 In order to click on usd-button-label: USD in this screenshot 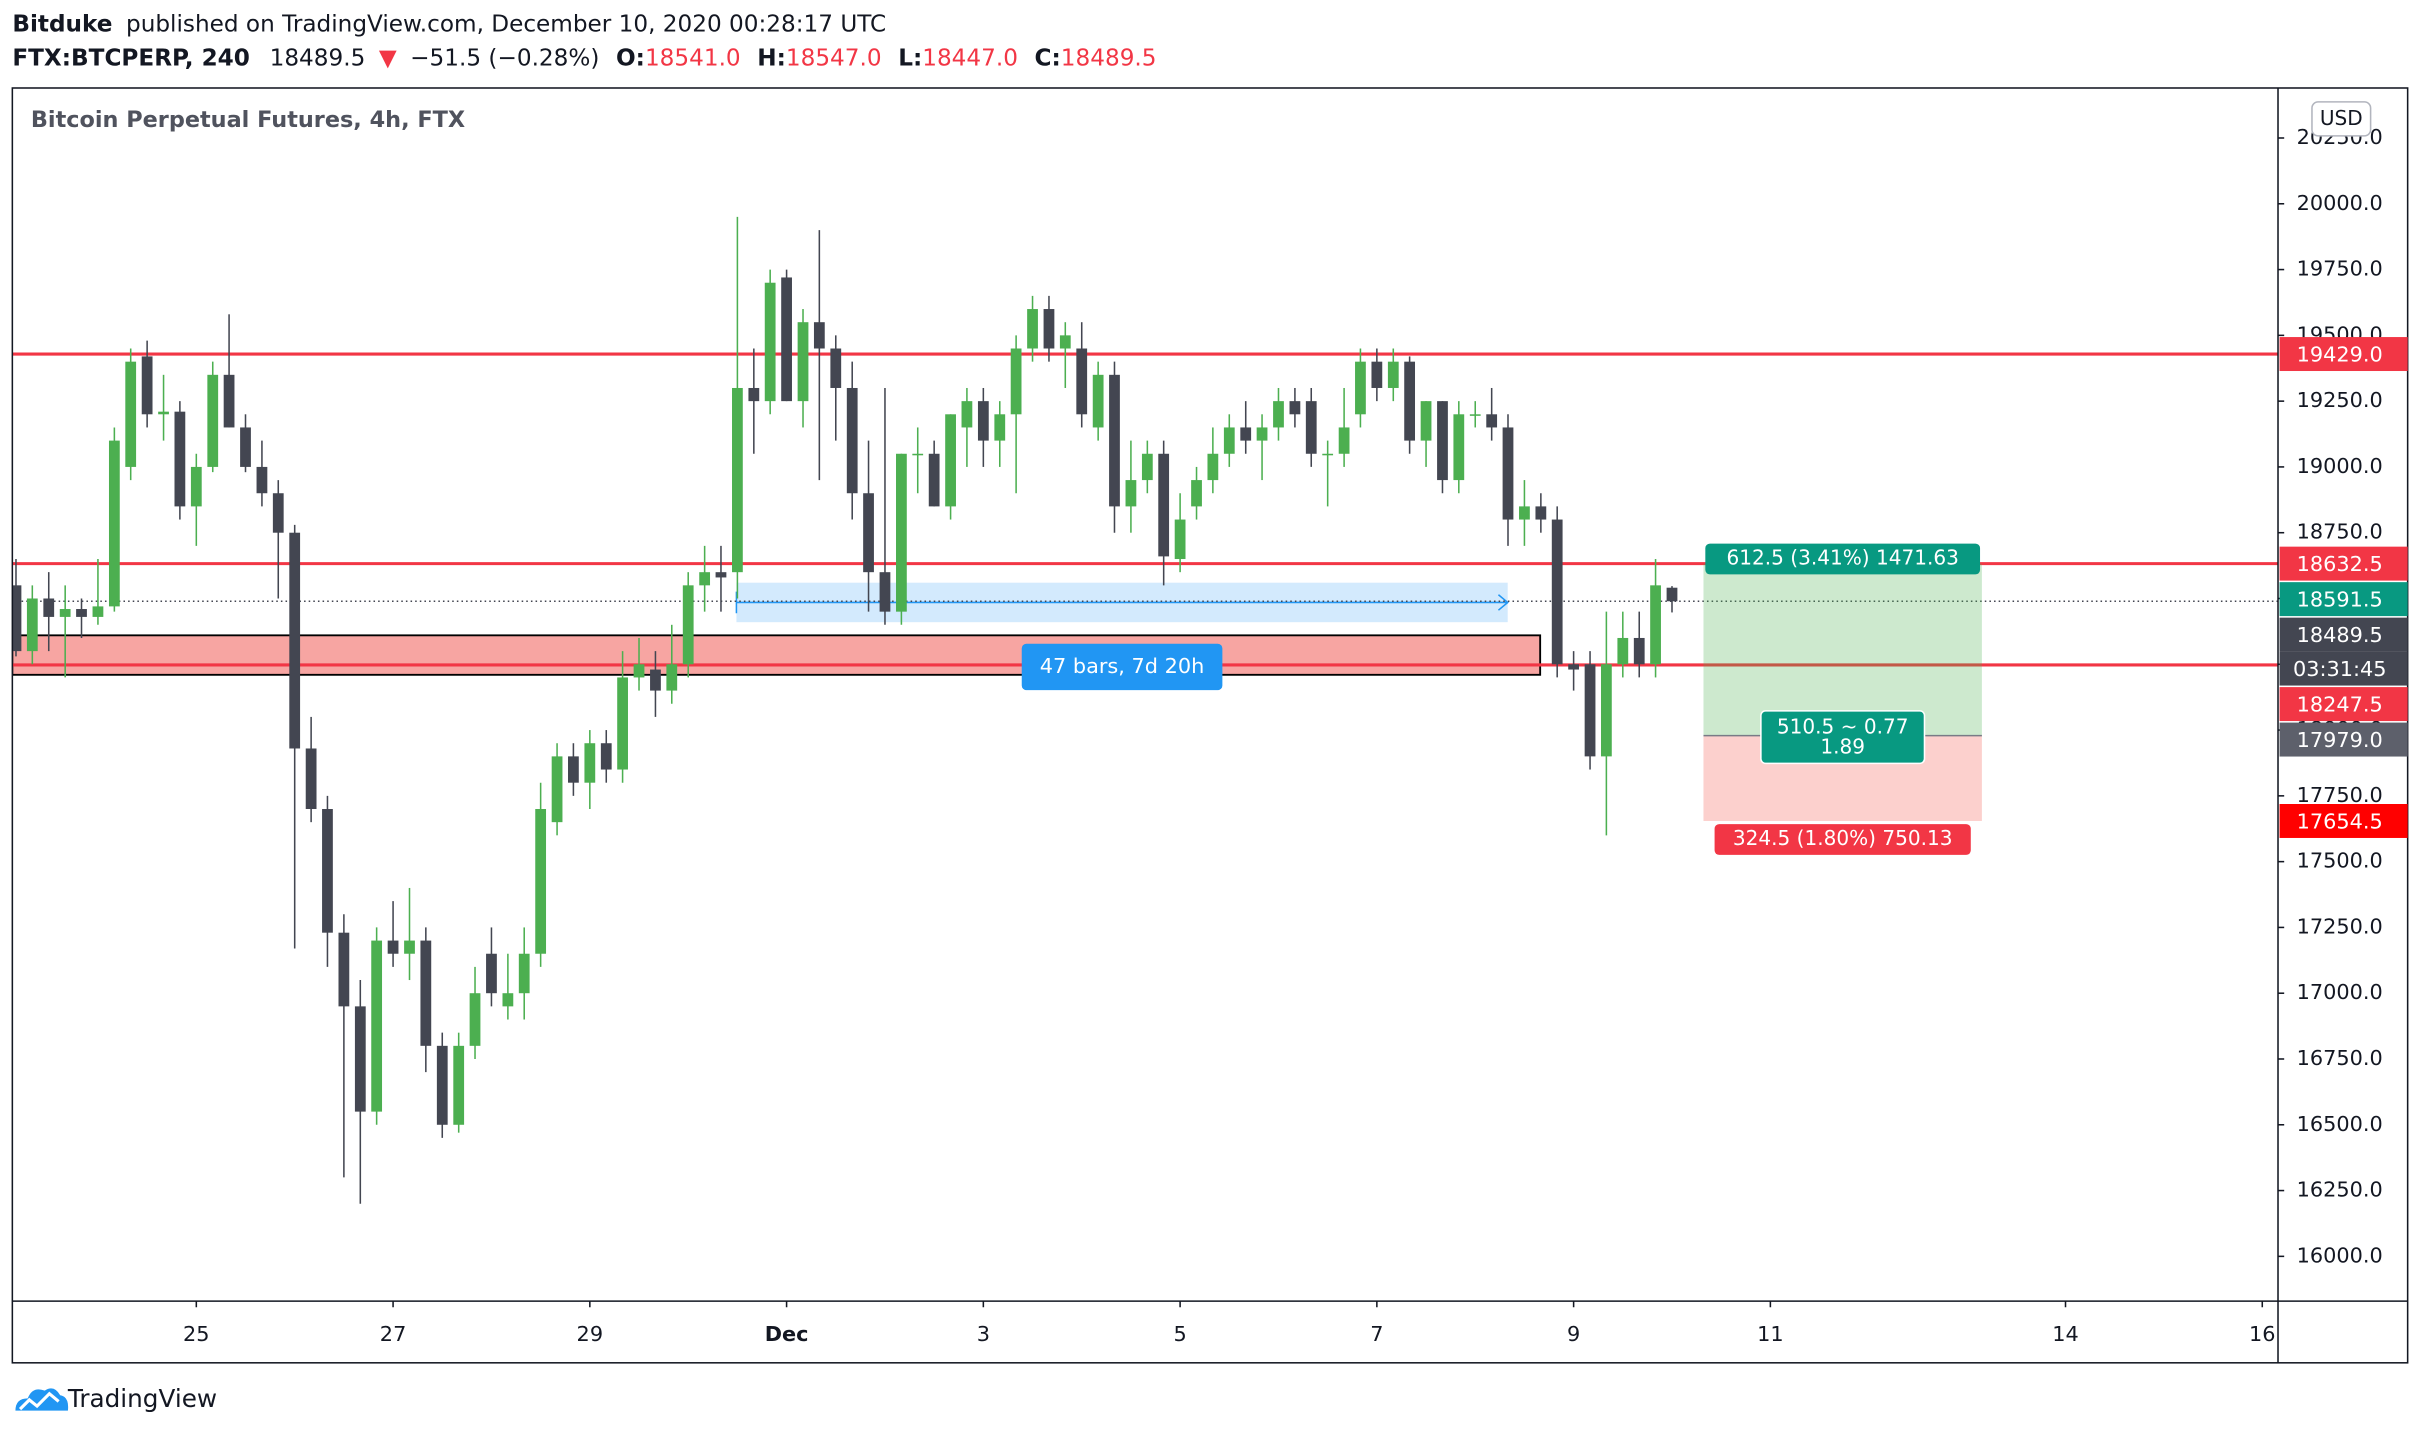, I will do `click(2341, 118)`.